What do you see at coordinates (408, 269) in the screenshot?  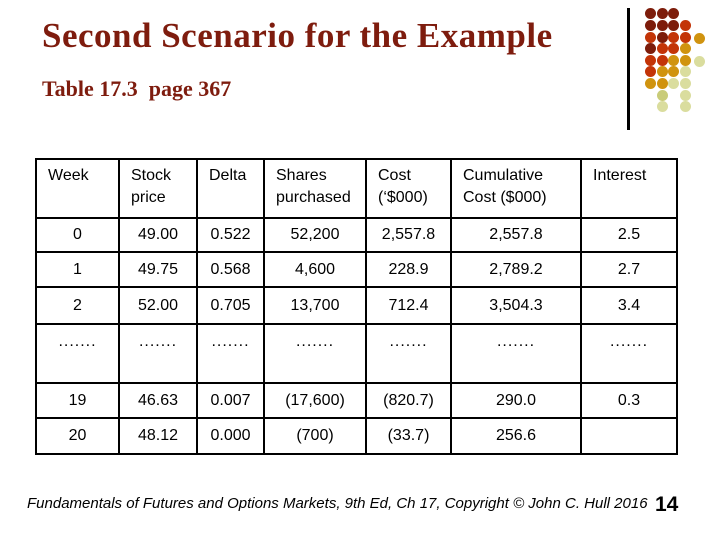 I see `table-cell: 228.9` at bounding box center [408, 269].